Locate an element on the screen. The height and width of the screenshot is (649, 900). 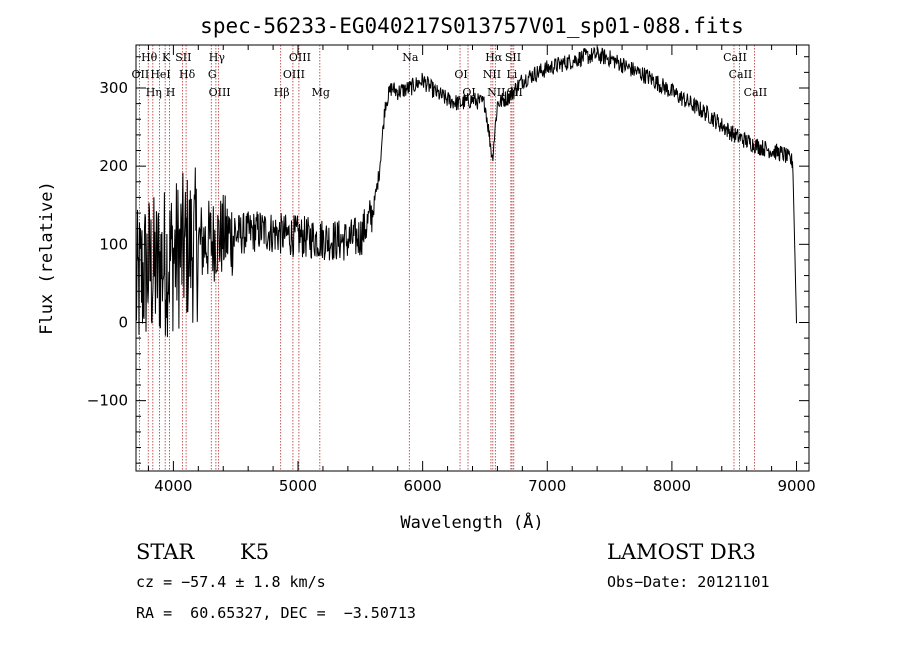
coordinates: RA = 60.65327, DEC = −3.50713 is located at coordinates (276, 613).